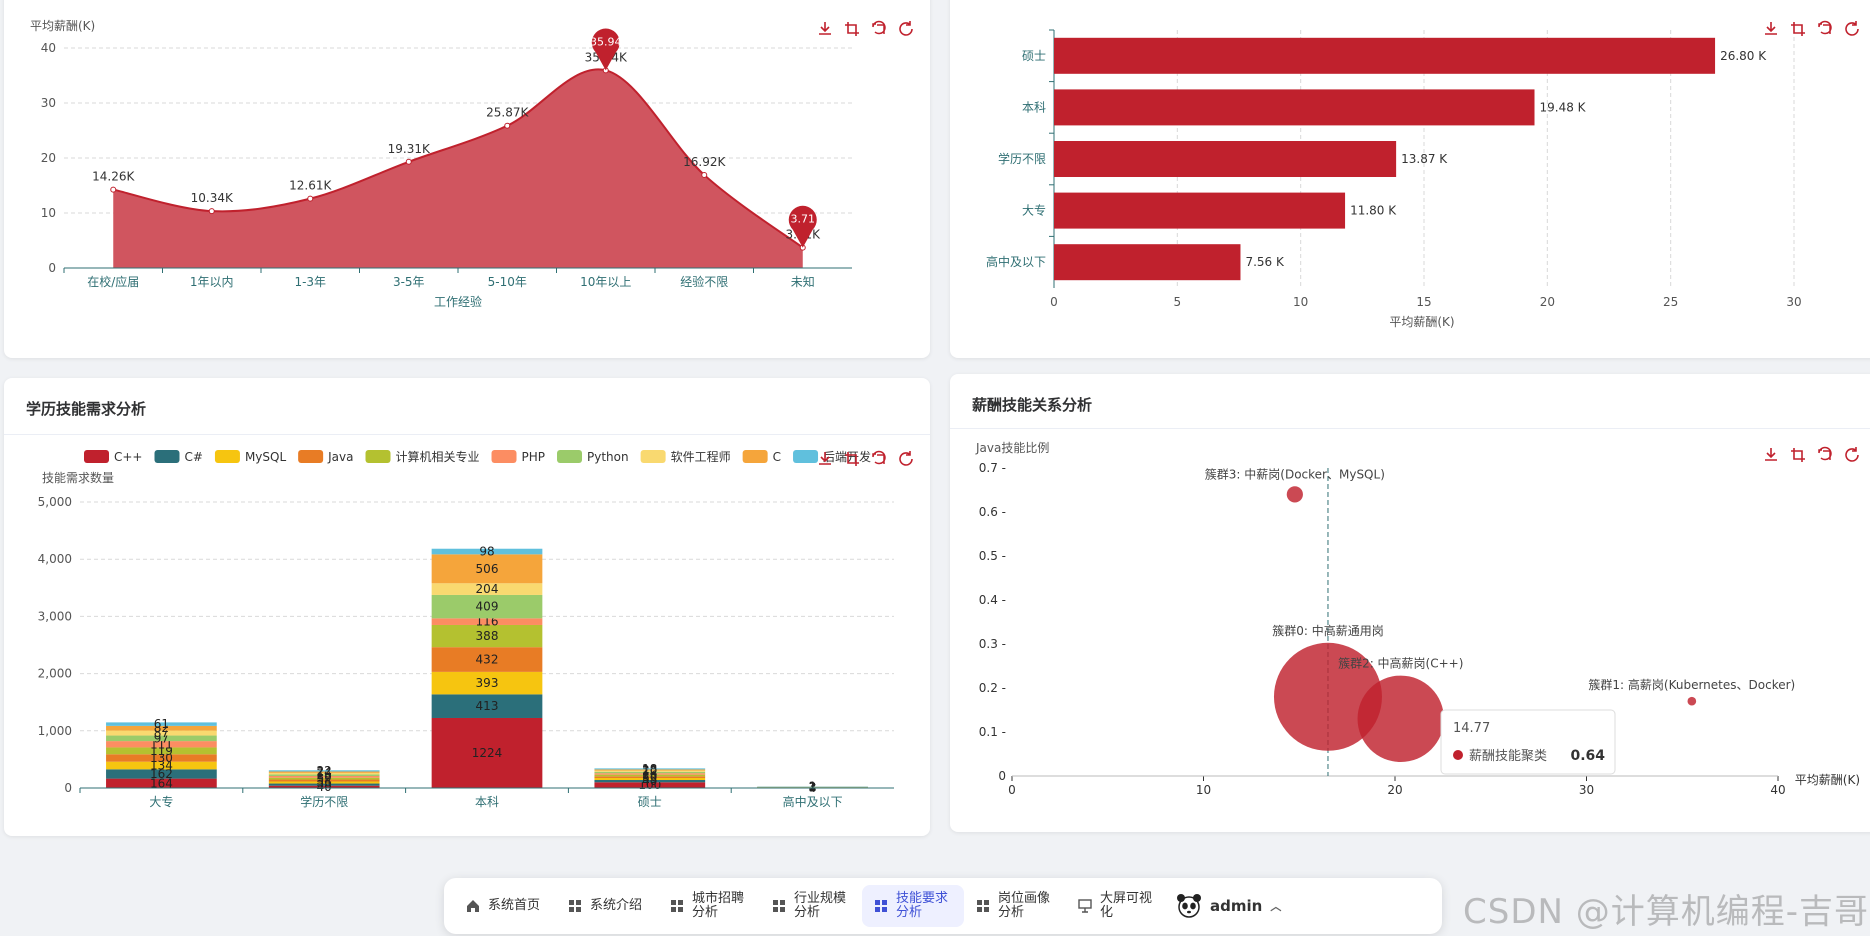 Image resolution: width=1870 pixels, height=936 pixels. What do you see at coordinates (194, 457) in the screenshot?
I see `legend-label: C#` at bounding box center [194, 457].